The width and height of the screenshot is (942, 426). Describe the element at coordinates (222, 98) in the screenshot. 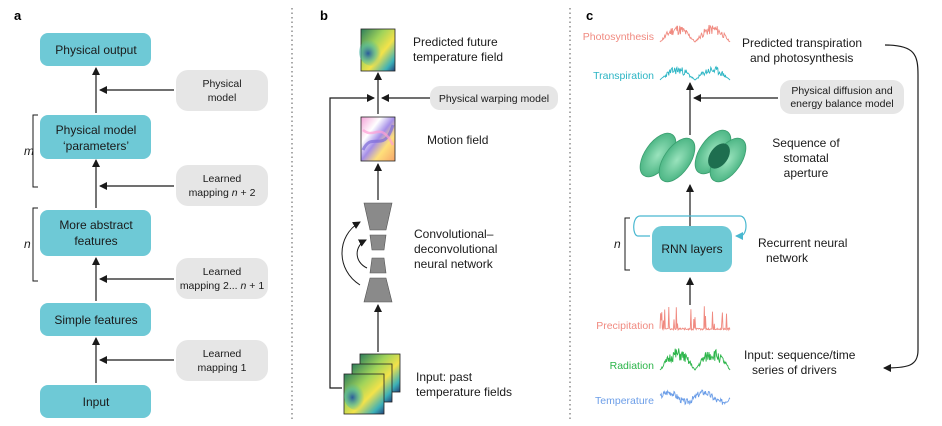

I see `side-box-physical-model-line2: model` at that location.